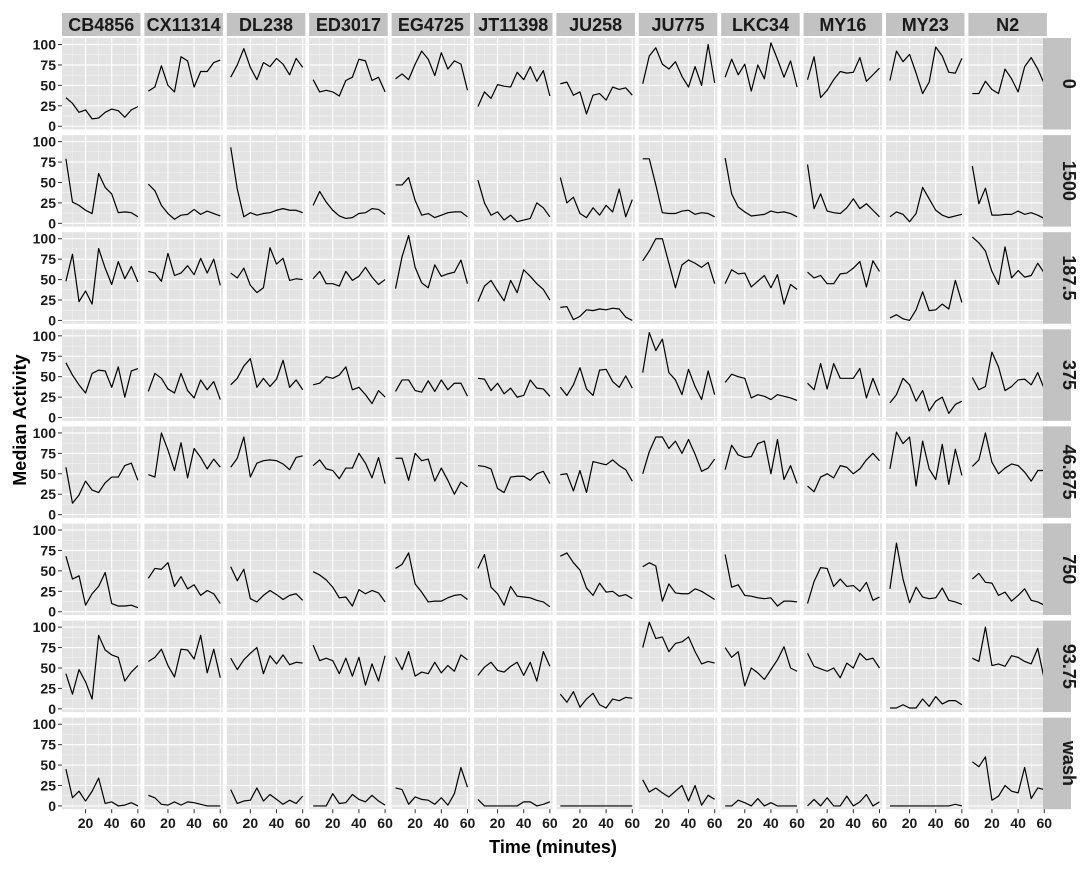  Describe the element at coordinates (679, 263) in the screenshot. I see `series-line-JU775-187.5` at that location.